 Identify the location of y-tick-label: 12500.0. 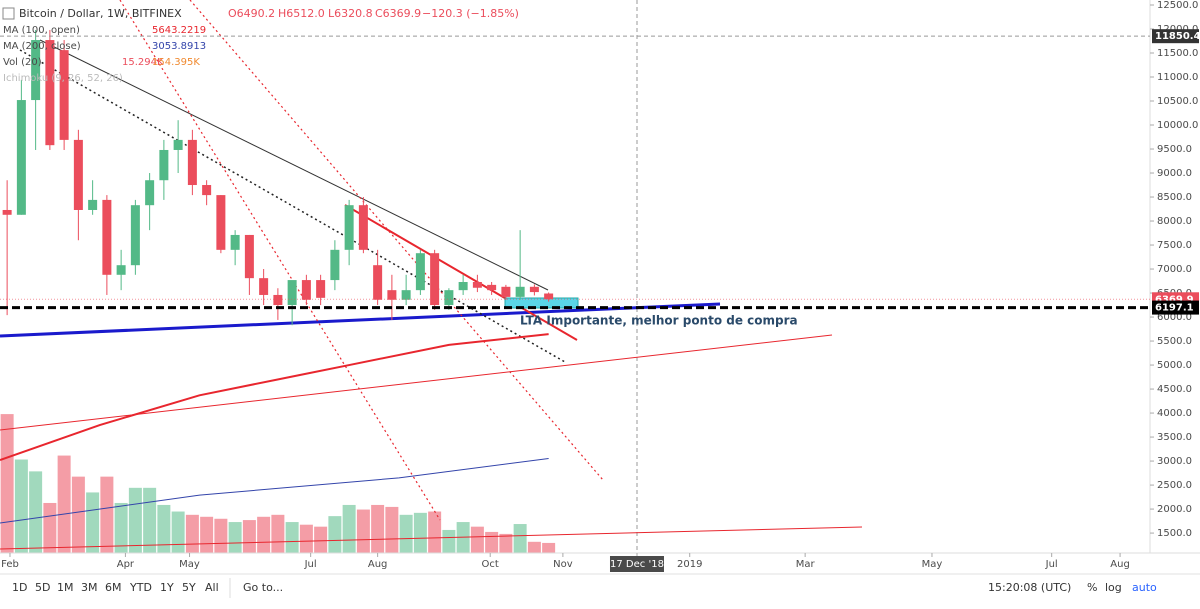
(1177, 5).